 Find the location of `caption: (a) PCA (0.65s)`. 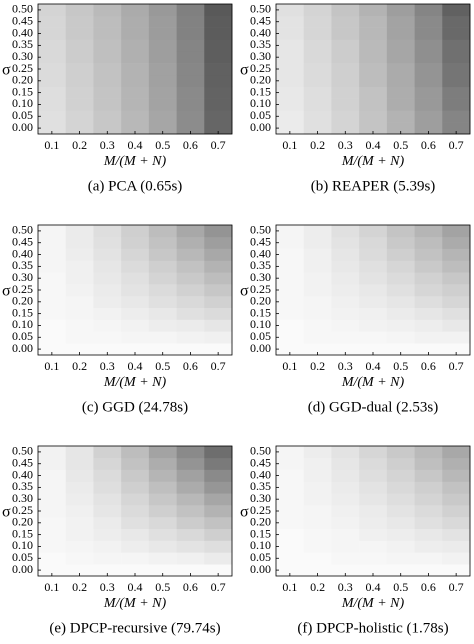

caption: (a) PCA (0.65s) is located at coordinates (135, 186).